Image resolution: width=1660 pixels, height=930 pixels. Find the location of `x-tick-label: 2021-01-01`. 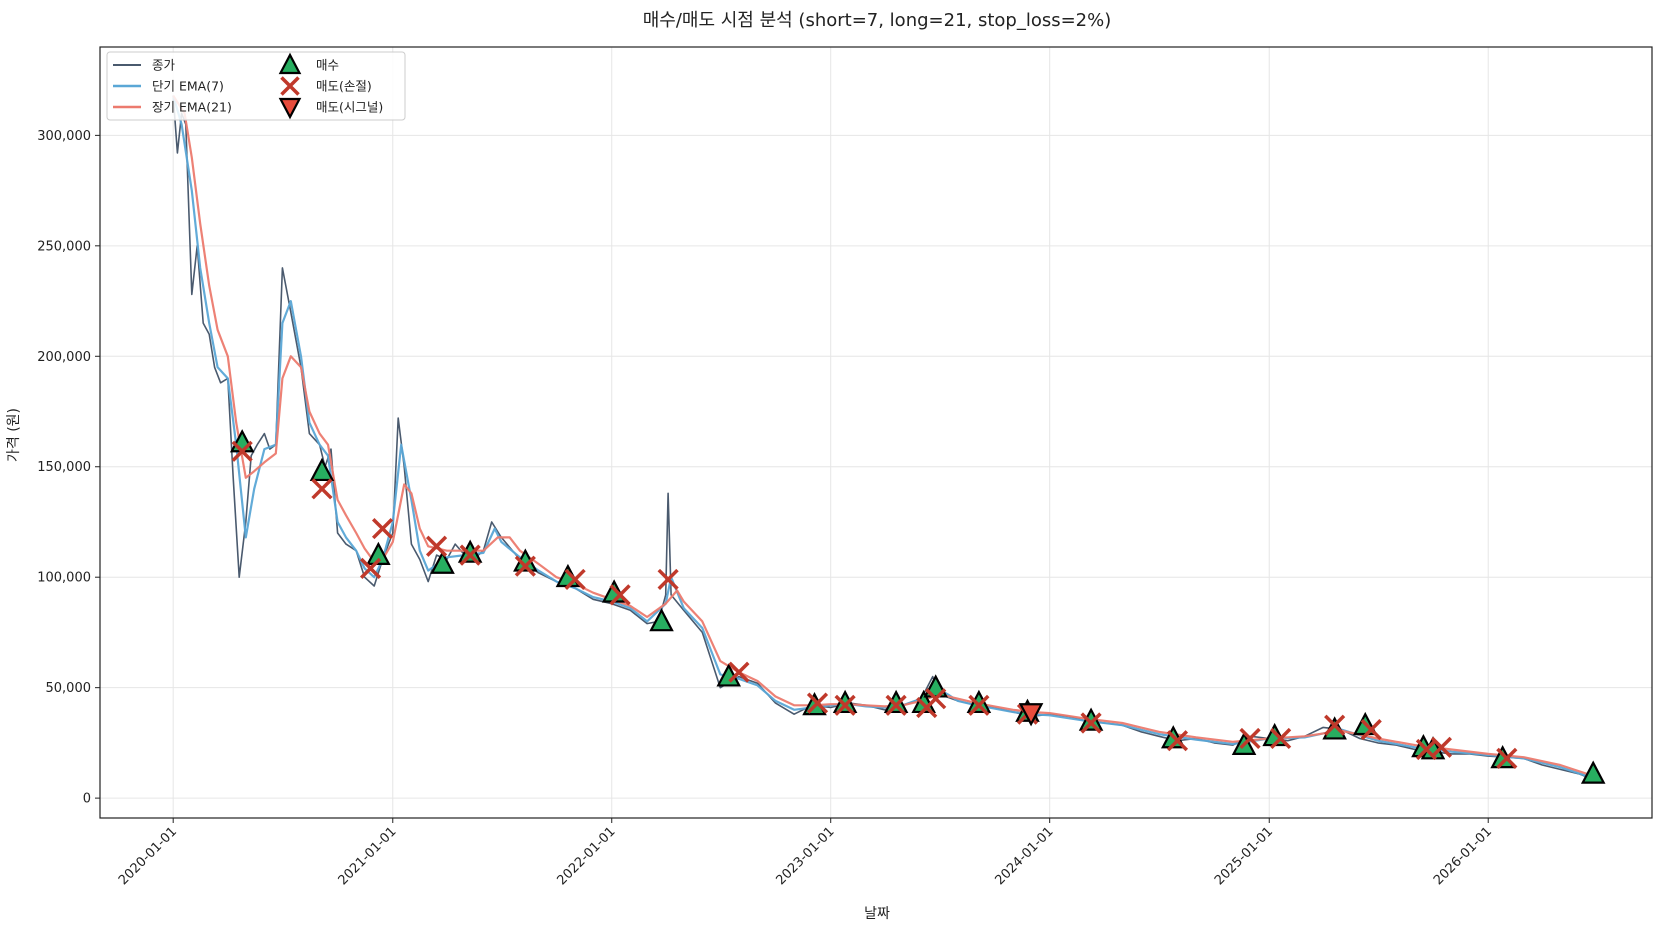

x-tick-label: 2021-01-01 is located at coordinates (368, 856).